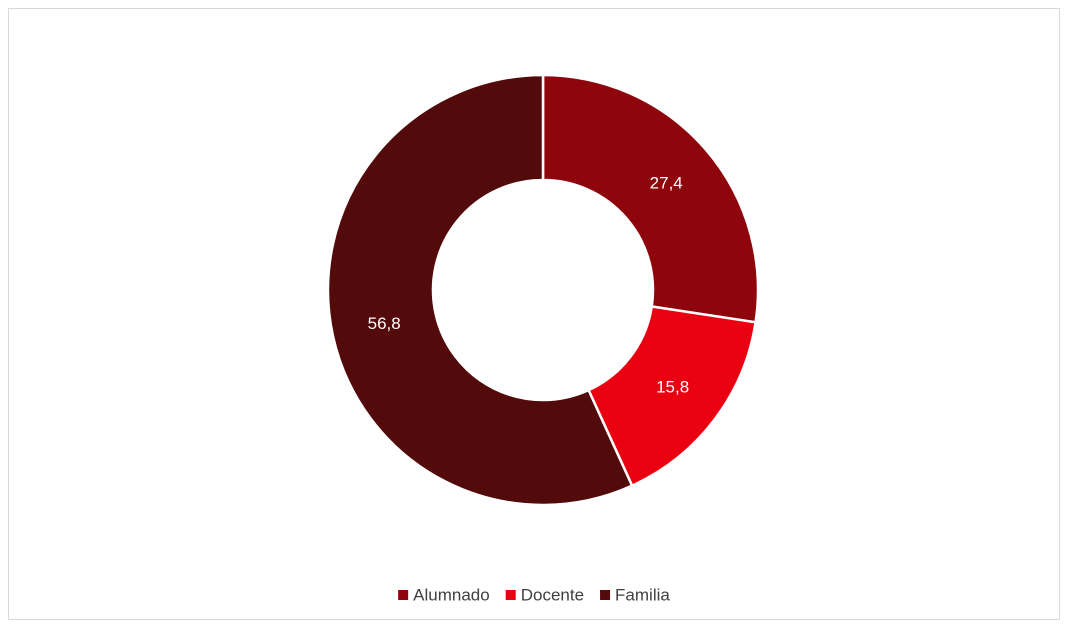 Image resolution: width=1068 pixels, height=628 pixels. Describe the element at coordinates (384, 323) in the screenshot. I see `value-label: 56,8` at that location.